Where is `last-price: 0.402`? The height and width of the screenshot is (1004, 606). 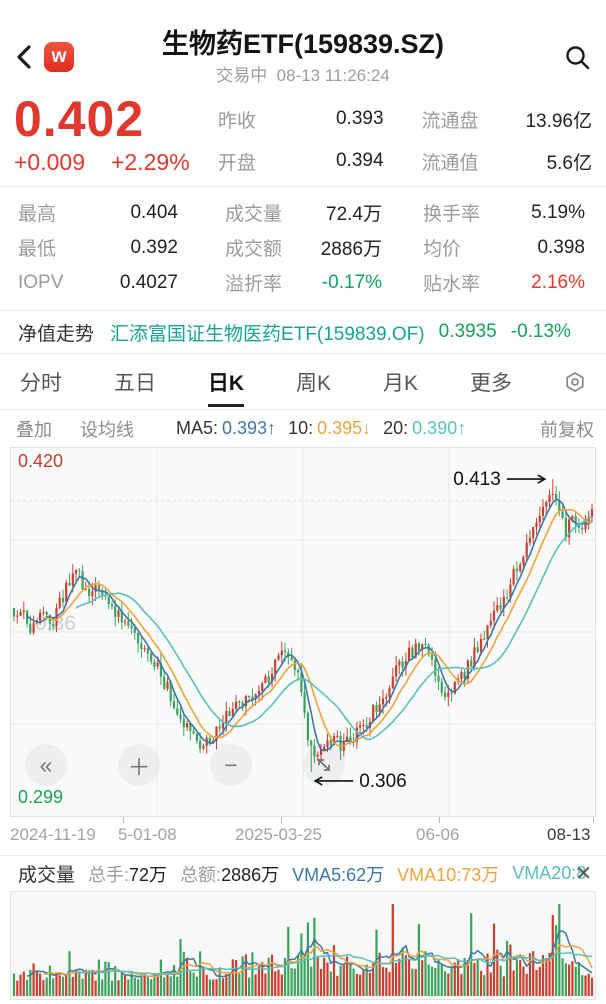 last-price: 0.402 is located at coordinates (79, 119).